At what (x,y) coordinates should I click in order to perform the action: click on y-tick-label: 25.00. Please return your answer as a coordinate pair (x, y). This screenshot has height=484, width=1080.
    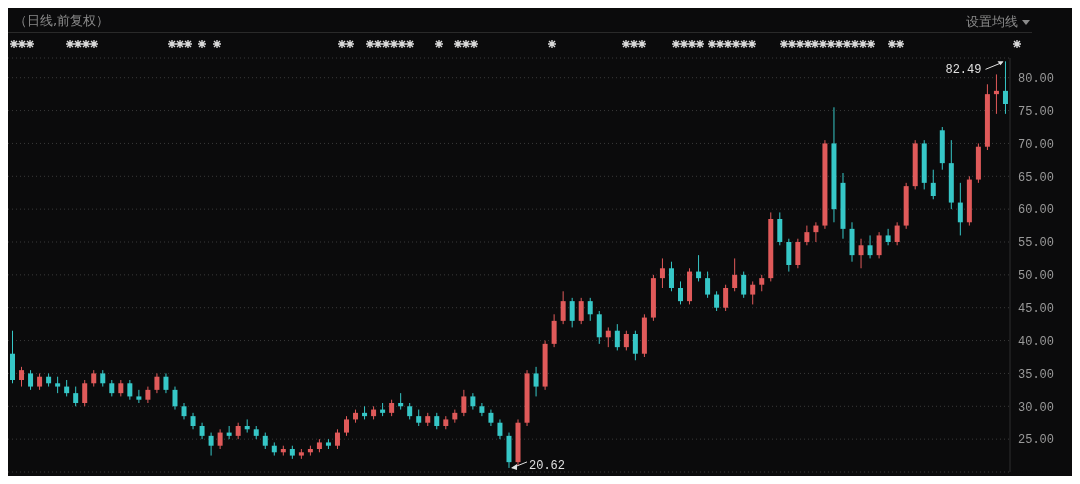
    Looking at the image, I should click on (1036, 440).